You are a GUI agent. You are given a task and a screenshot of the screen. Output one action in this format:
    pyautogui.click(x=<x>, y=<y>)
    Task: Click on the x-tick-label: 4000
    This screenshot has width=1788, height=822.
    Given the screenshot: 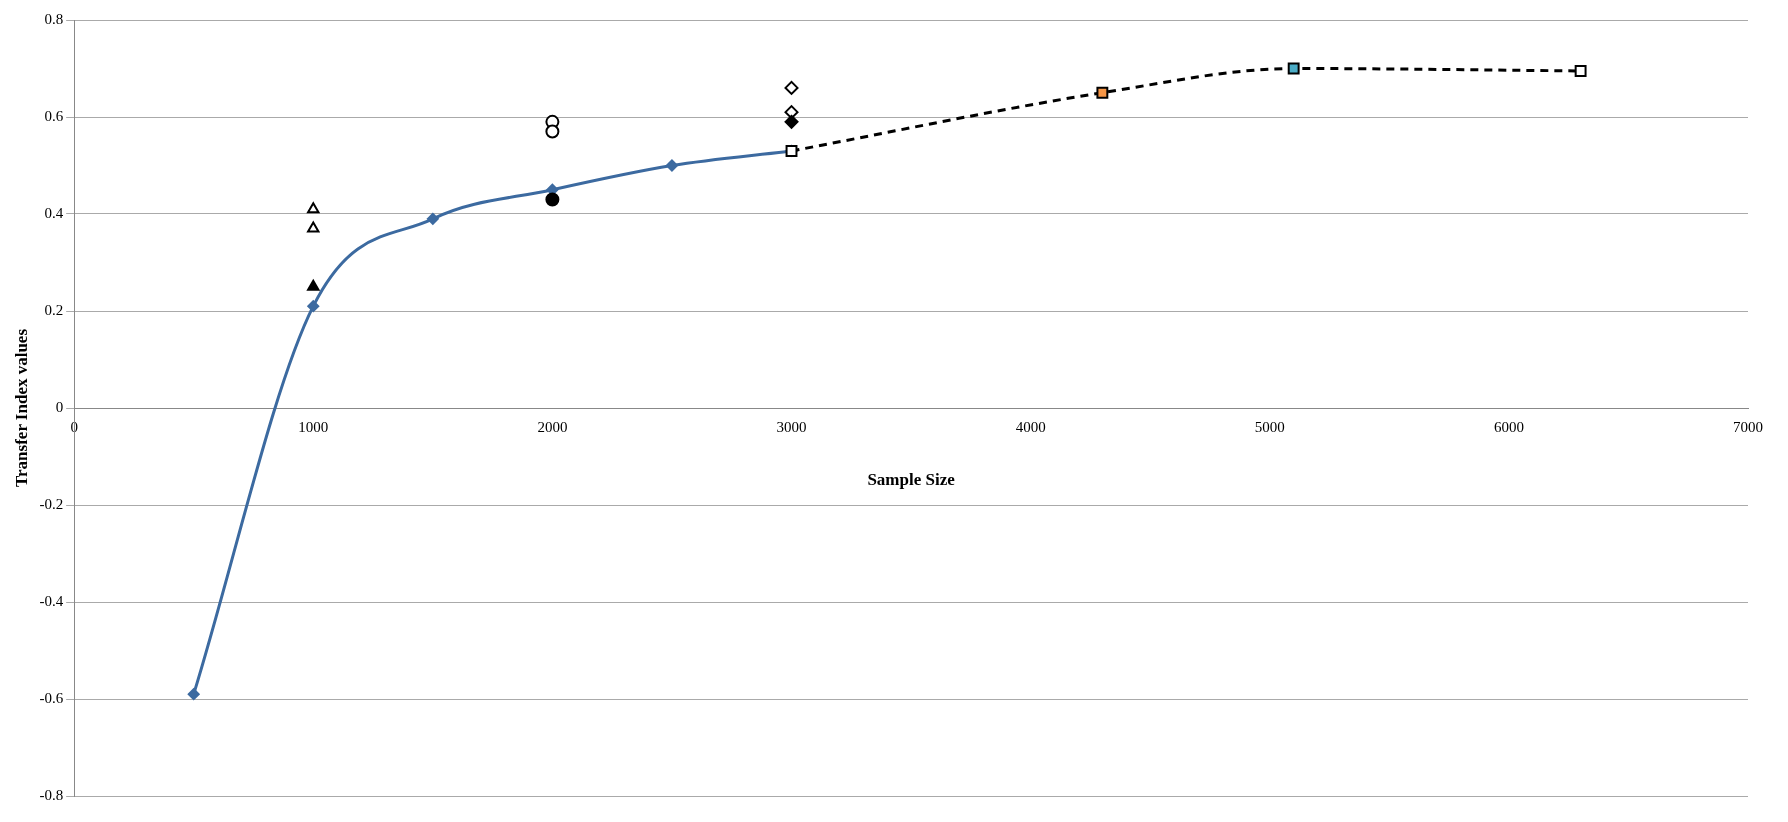 What is the action you would take?
    pyautogui.click(x=1030, y=426)
    